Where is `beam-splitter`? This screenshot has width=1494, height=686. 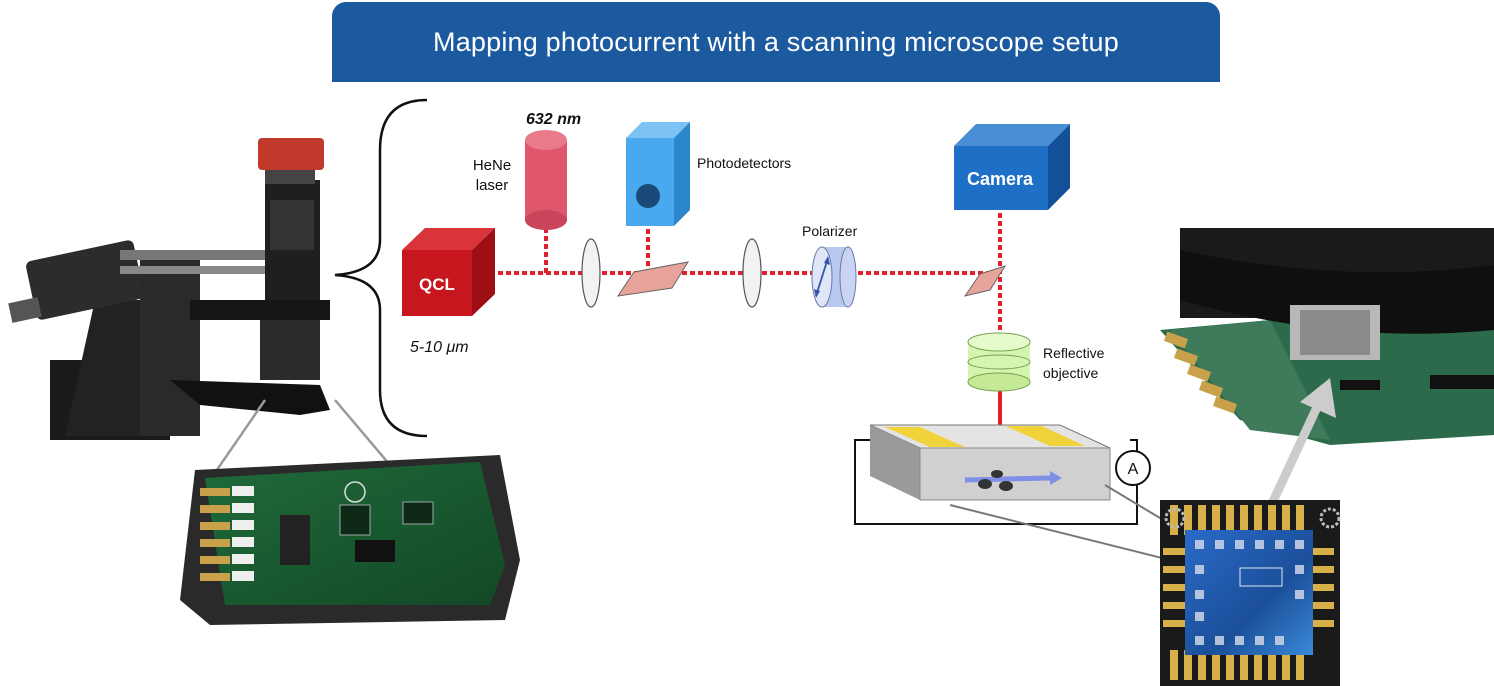
beam-splitter is located at coordinates (653, 279).